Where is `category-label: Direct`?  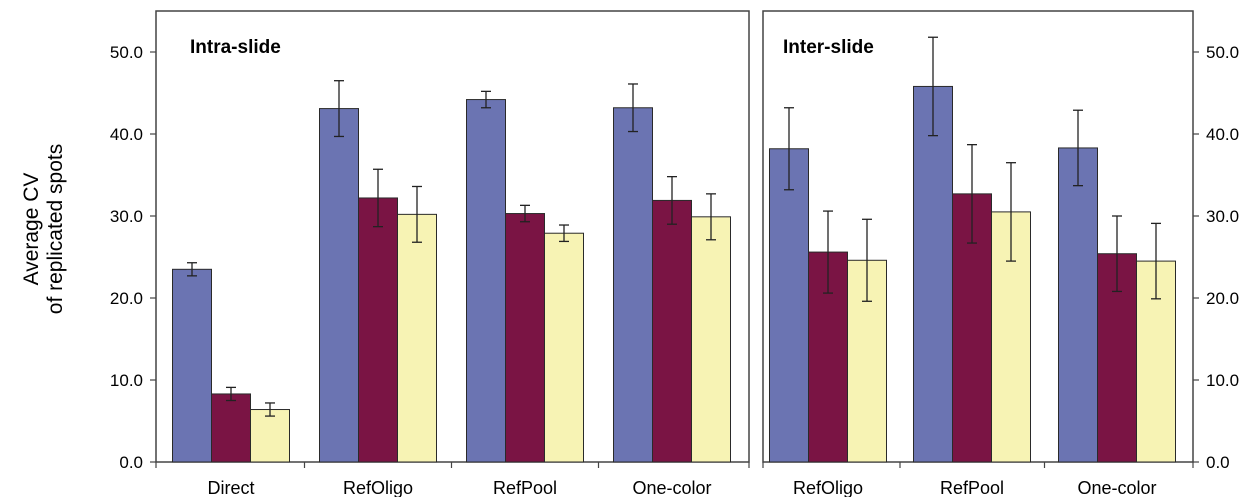 category-label: Direct is located at coordinates (230, 487).